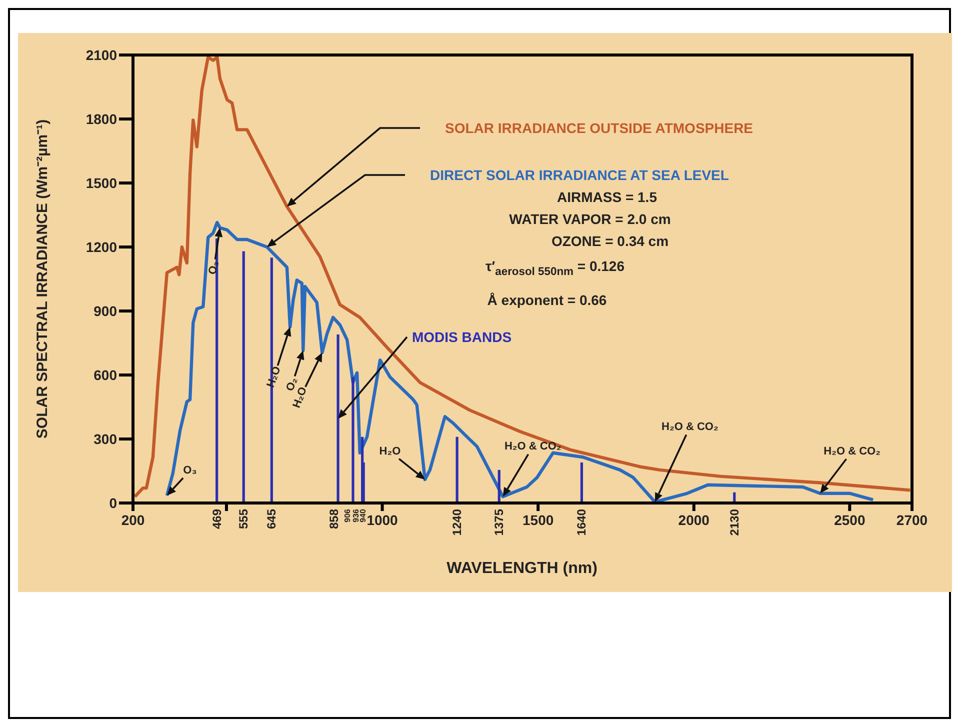 The image size is (953, 723). What do you see at coordinates (590, 219) in the screenshot?
I see `annotation: WATER VAPOR = 2.0 cm` at bounding box center [590, 219].